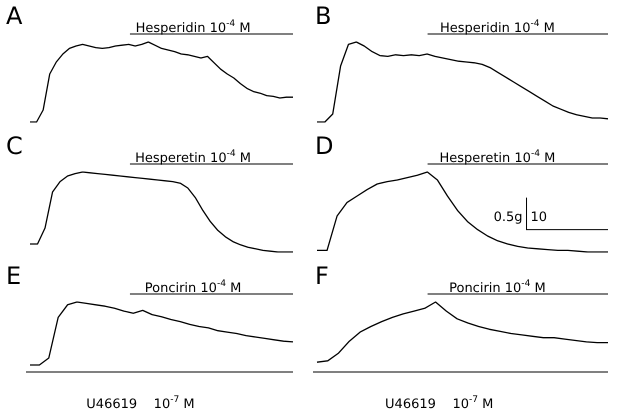  I want to click on chart-title: C, so click(14, 146).